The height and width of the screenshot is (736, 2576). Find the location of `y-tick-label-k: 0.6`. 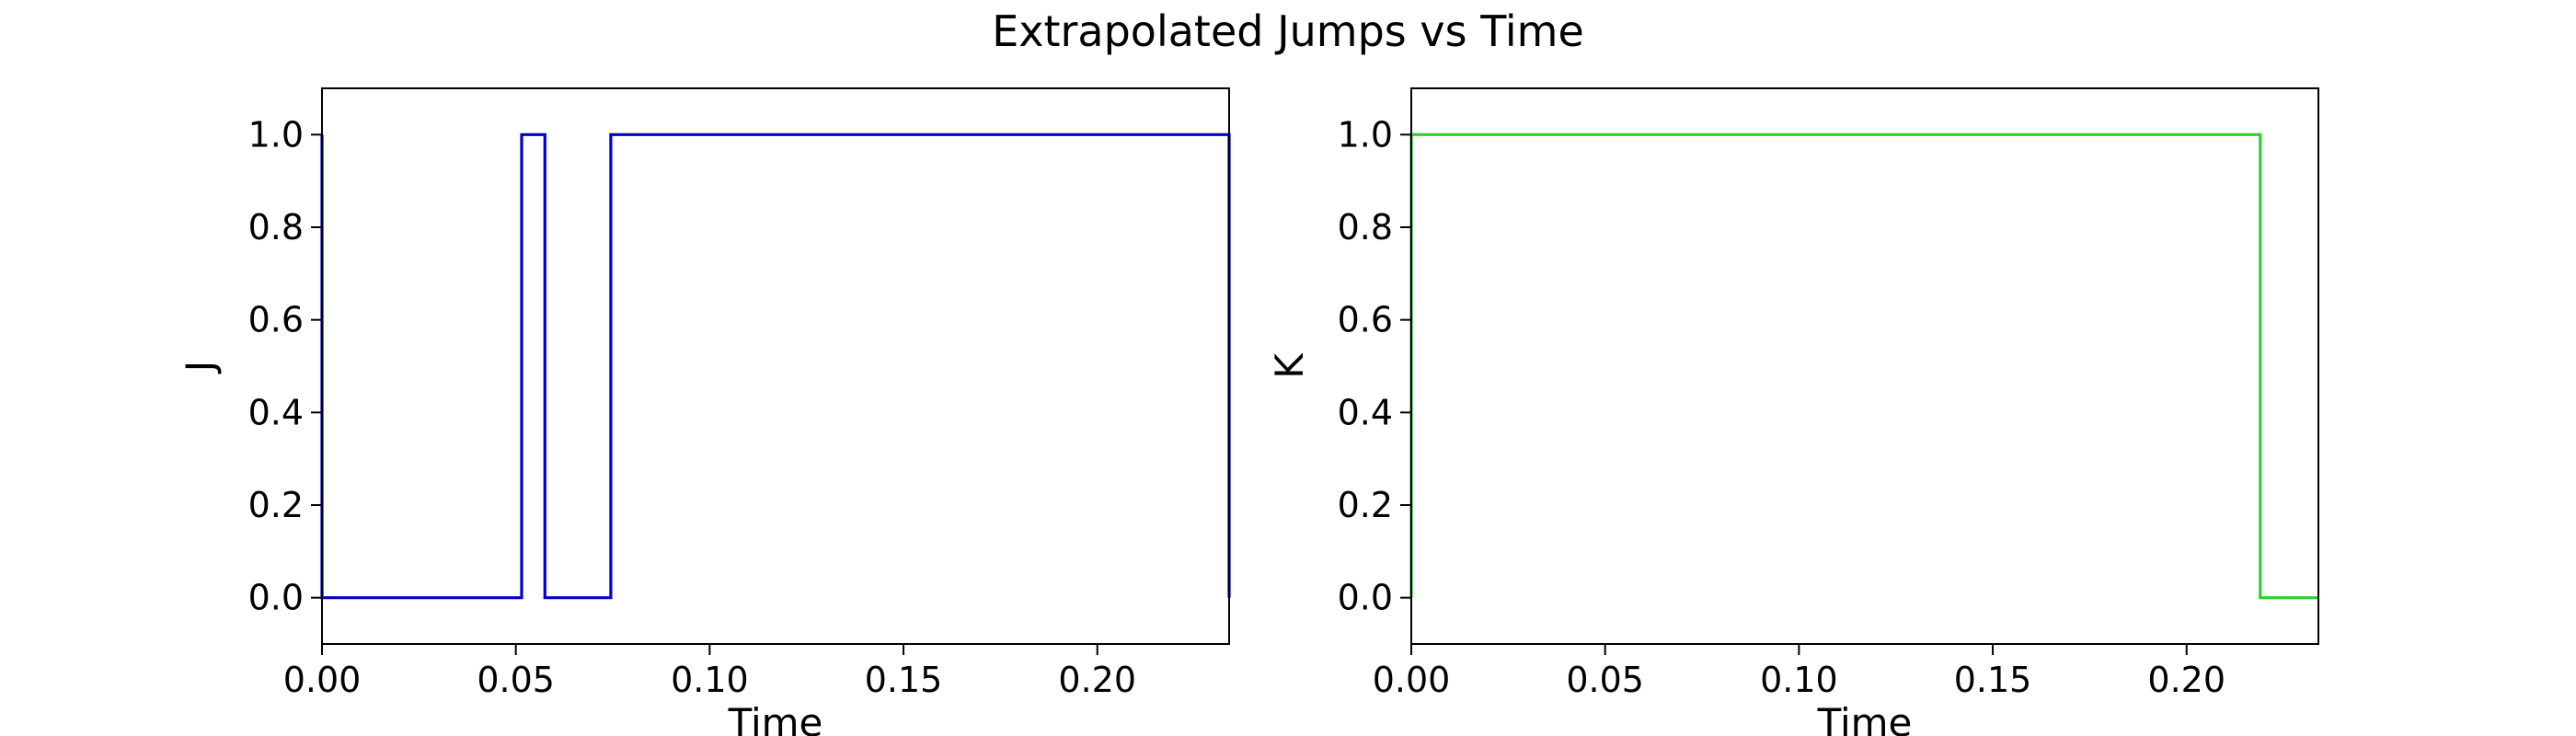

y-tick-label-k: 0.6 is located at coordinates (1365, 320).